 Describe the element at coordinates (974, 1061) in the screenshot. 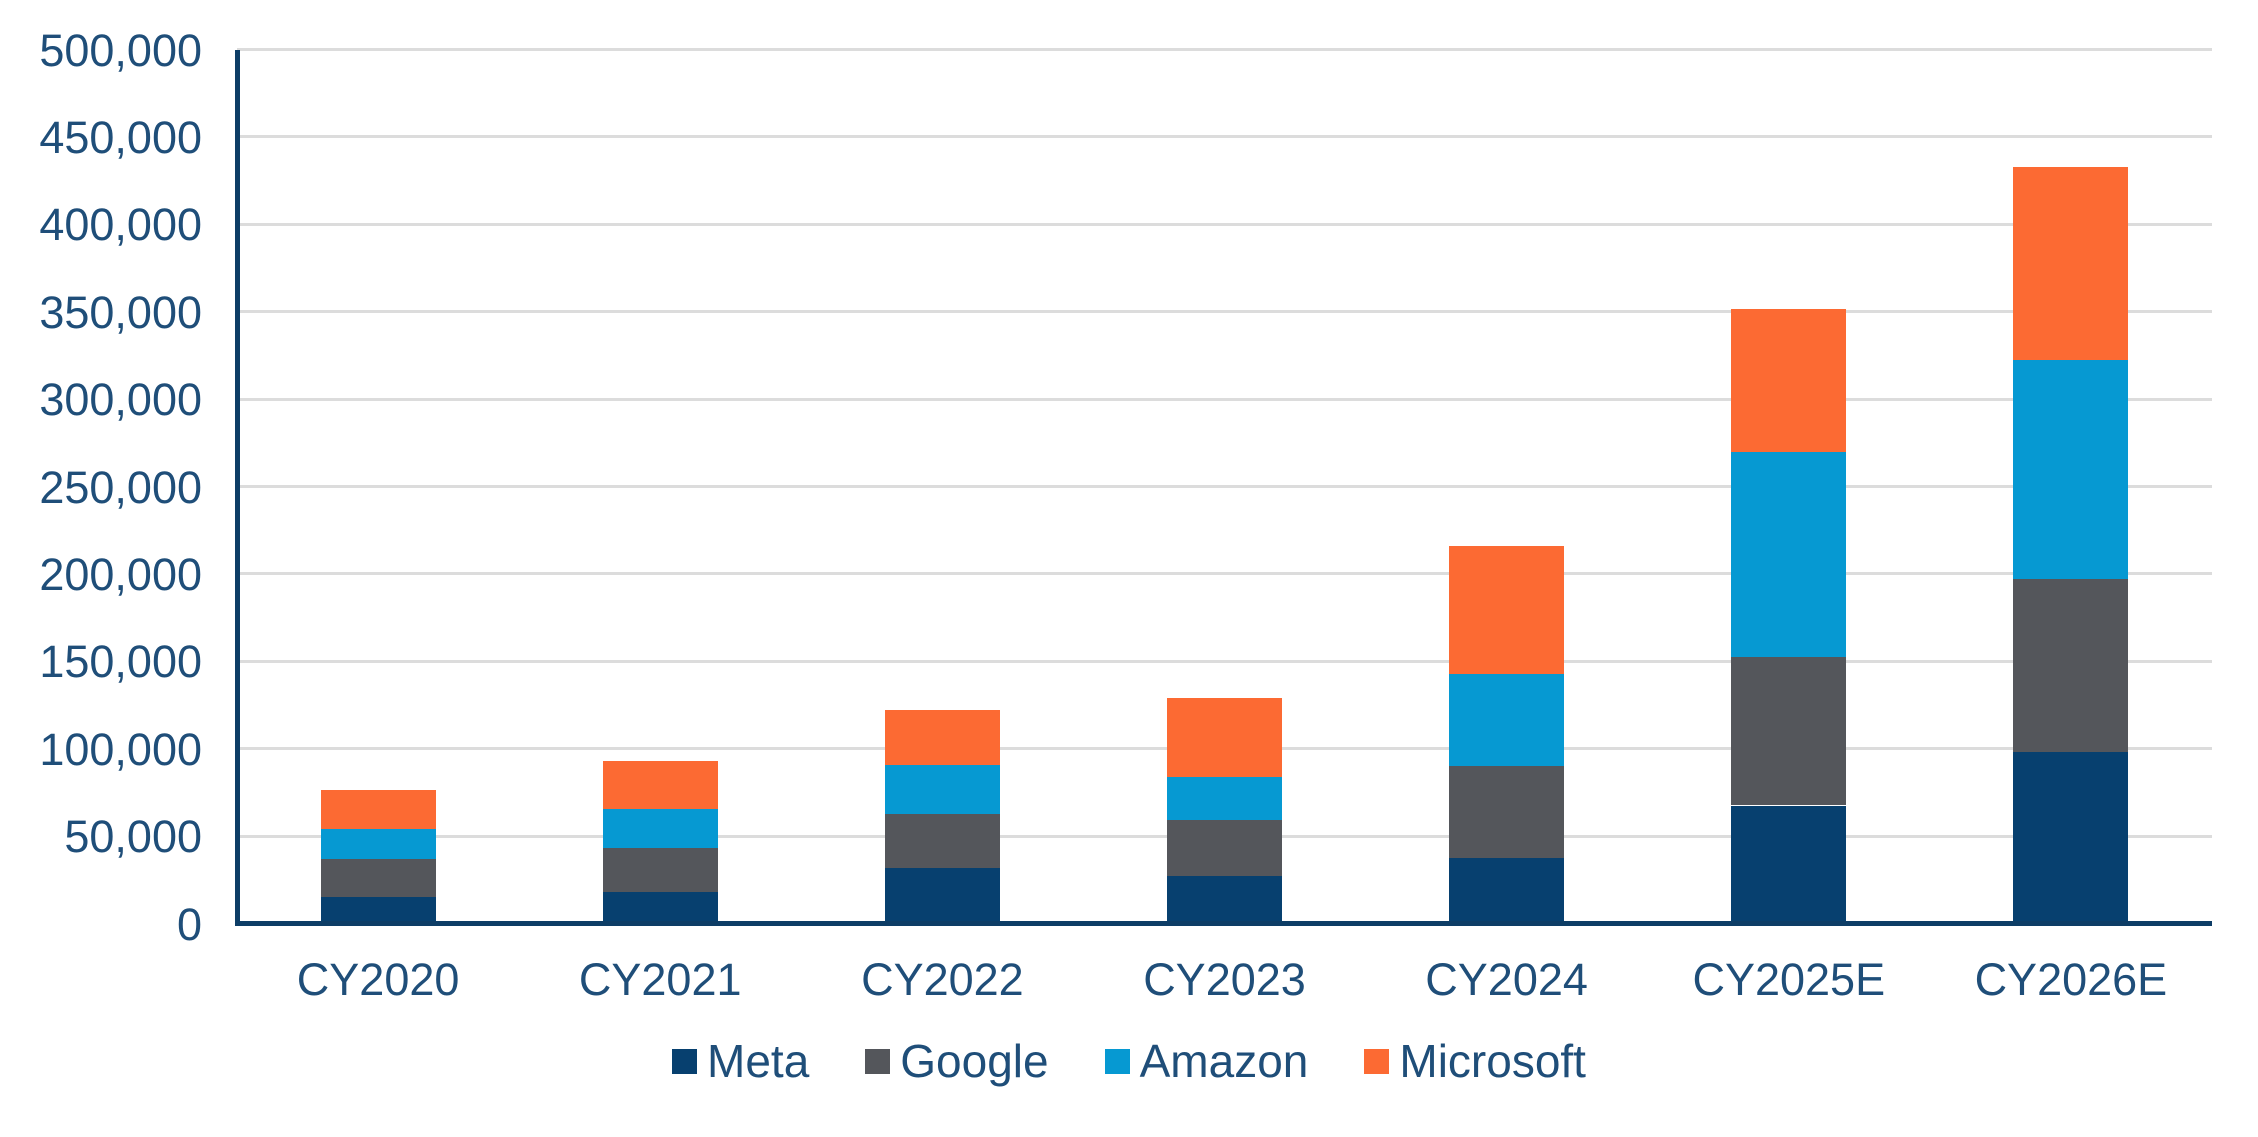

I see `legend-label: Google` at that location.